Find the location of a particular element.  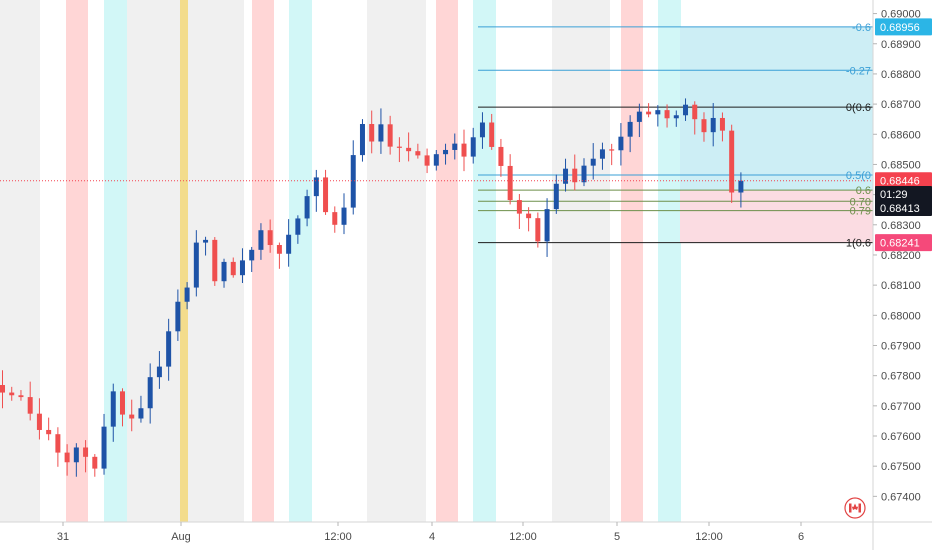

price-badge-dark is located at coordinates (903, 200).